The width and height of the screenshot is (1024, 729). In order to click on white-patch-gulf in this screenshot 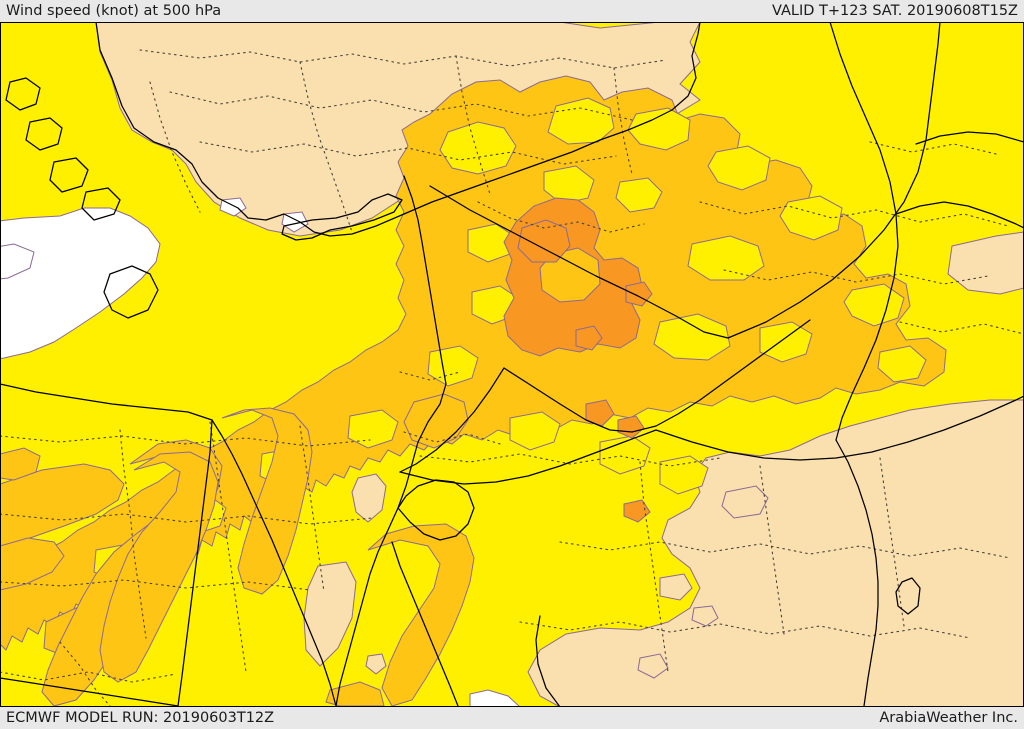, I will do `click(495, 698)`.